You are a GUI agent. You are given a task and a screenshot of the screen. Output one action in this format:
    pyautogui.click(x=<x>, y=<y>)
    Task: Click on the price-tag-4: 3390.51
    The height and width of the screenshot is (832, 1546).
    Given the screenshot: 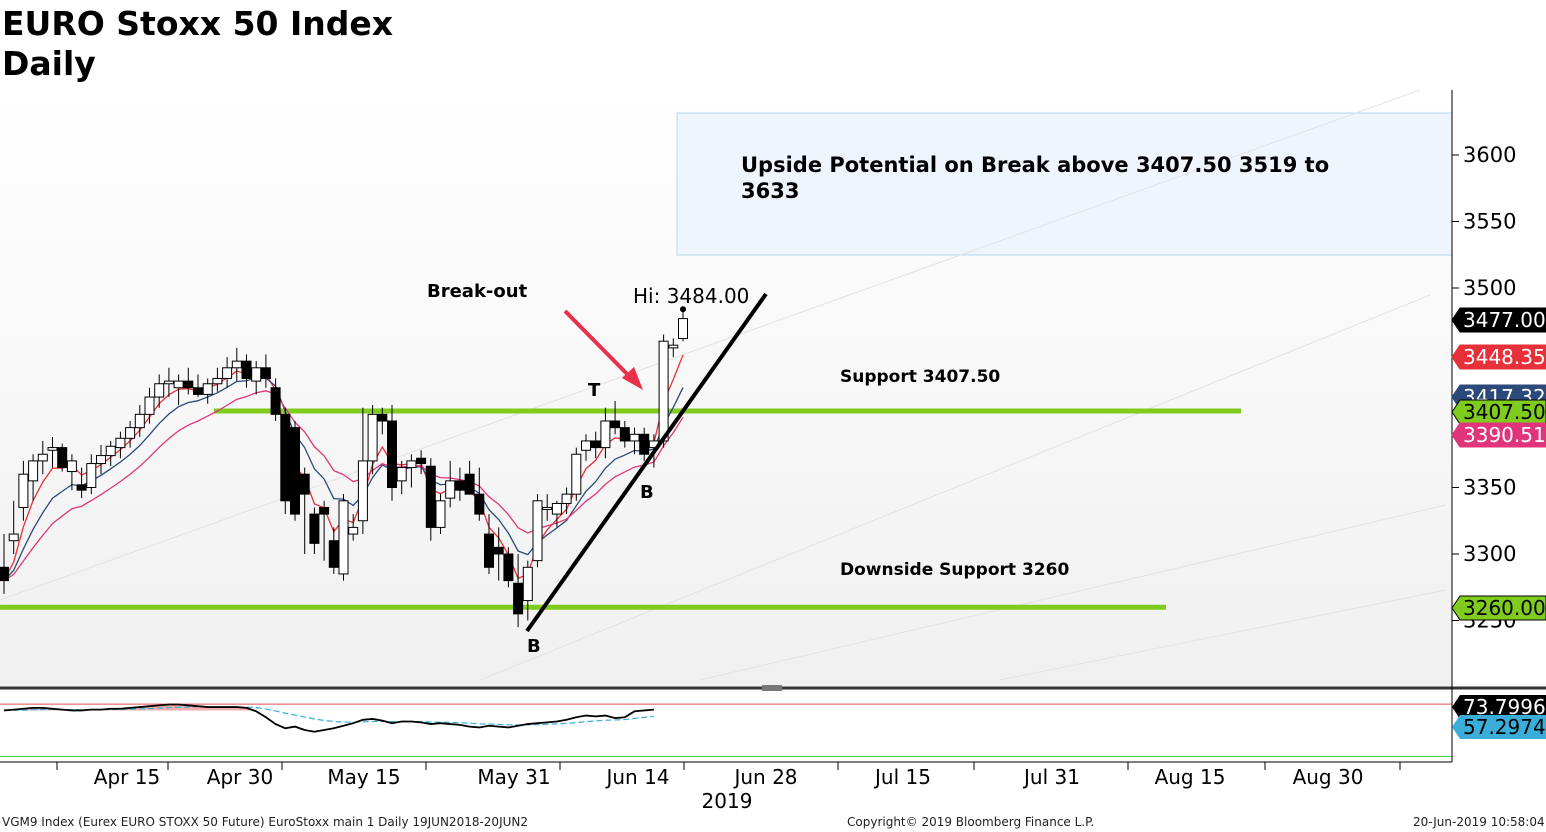 What is the action you would take?
    pyautogui.click(x=1498, y=435)
    